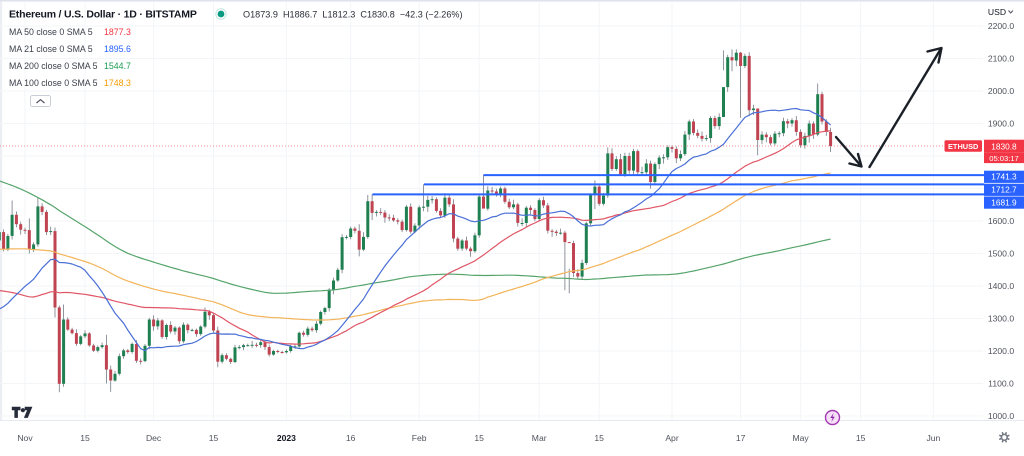 This screenshot has height=456, width=1024. I want to click on svg-text: ETHUSD, so click(963, 146).